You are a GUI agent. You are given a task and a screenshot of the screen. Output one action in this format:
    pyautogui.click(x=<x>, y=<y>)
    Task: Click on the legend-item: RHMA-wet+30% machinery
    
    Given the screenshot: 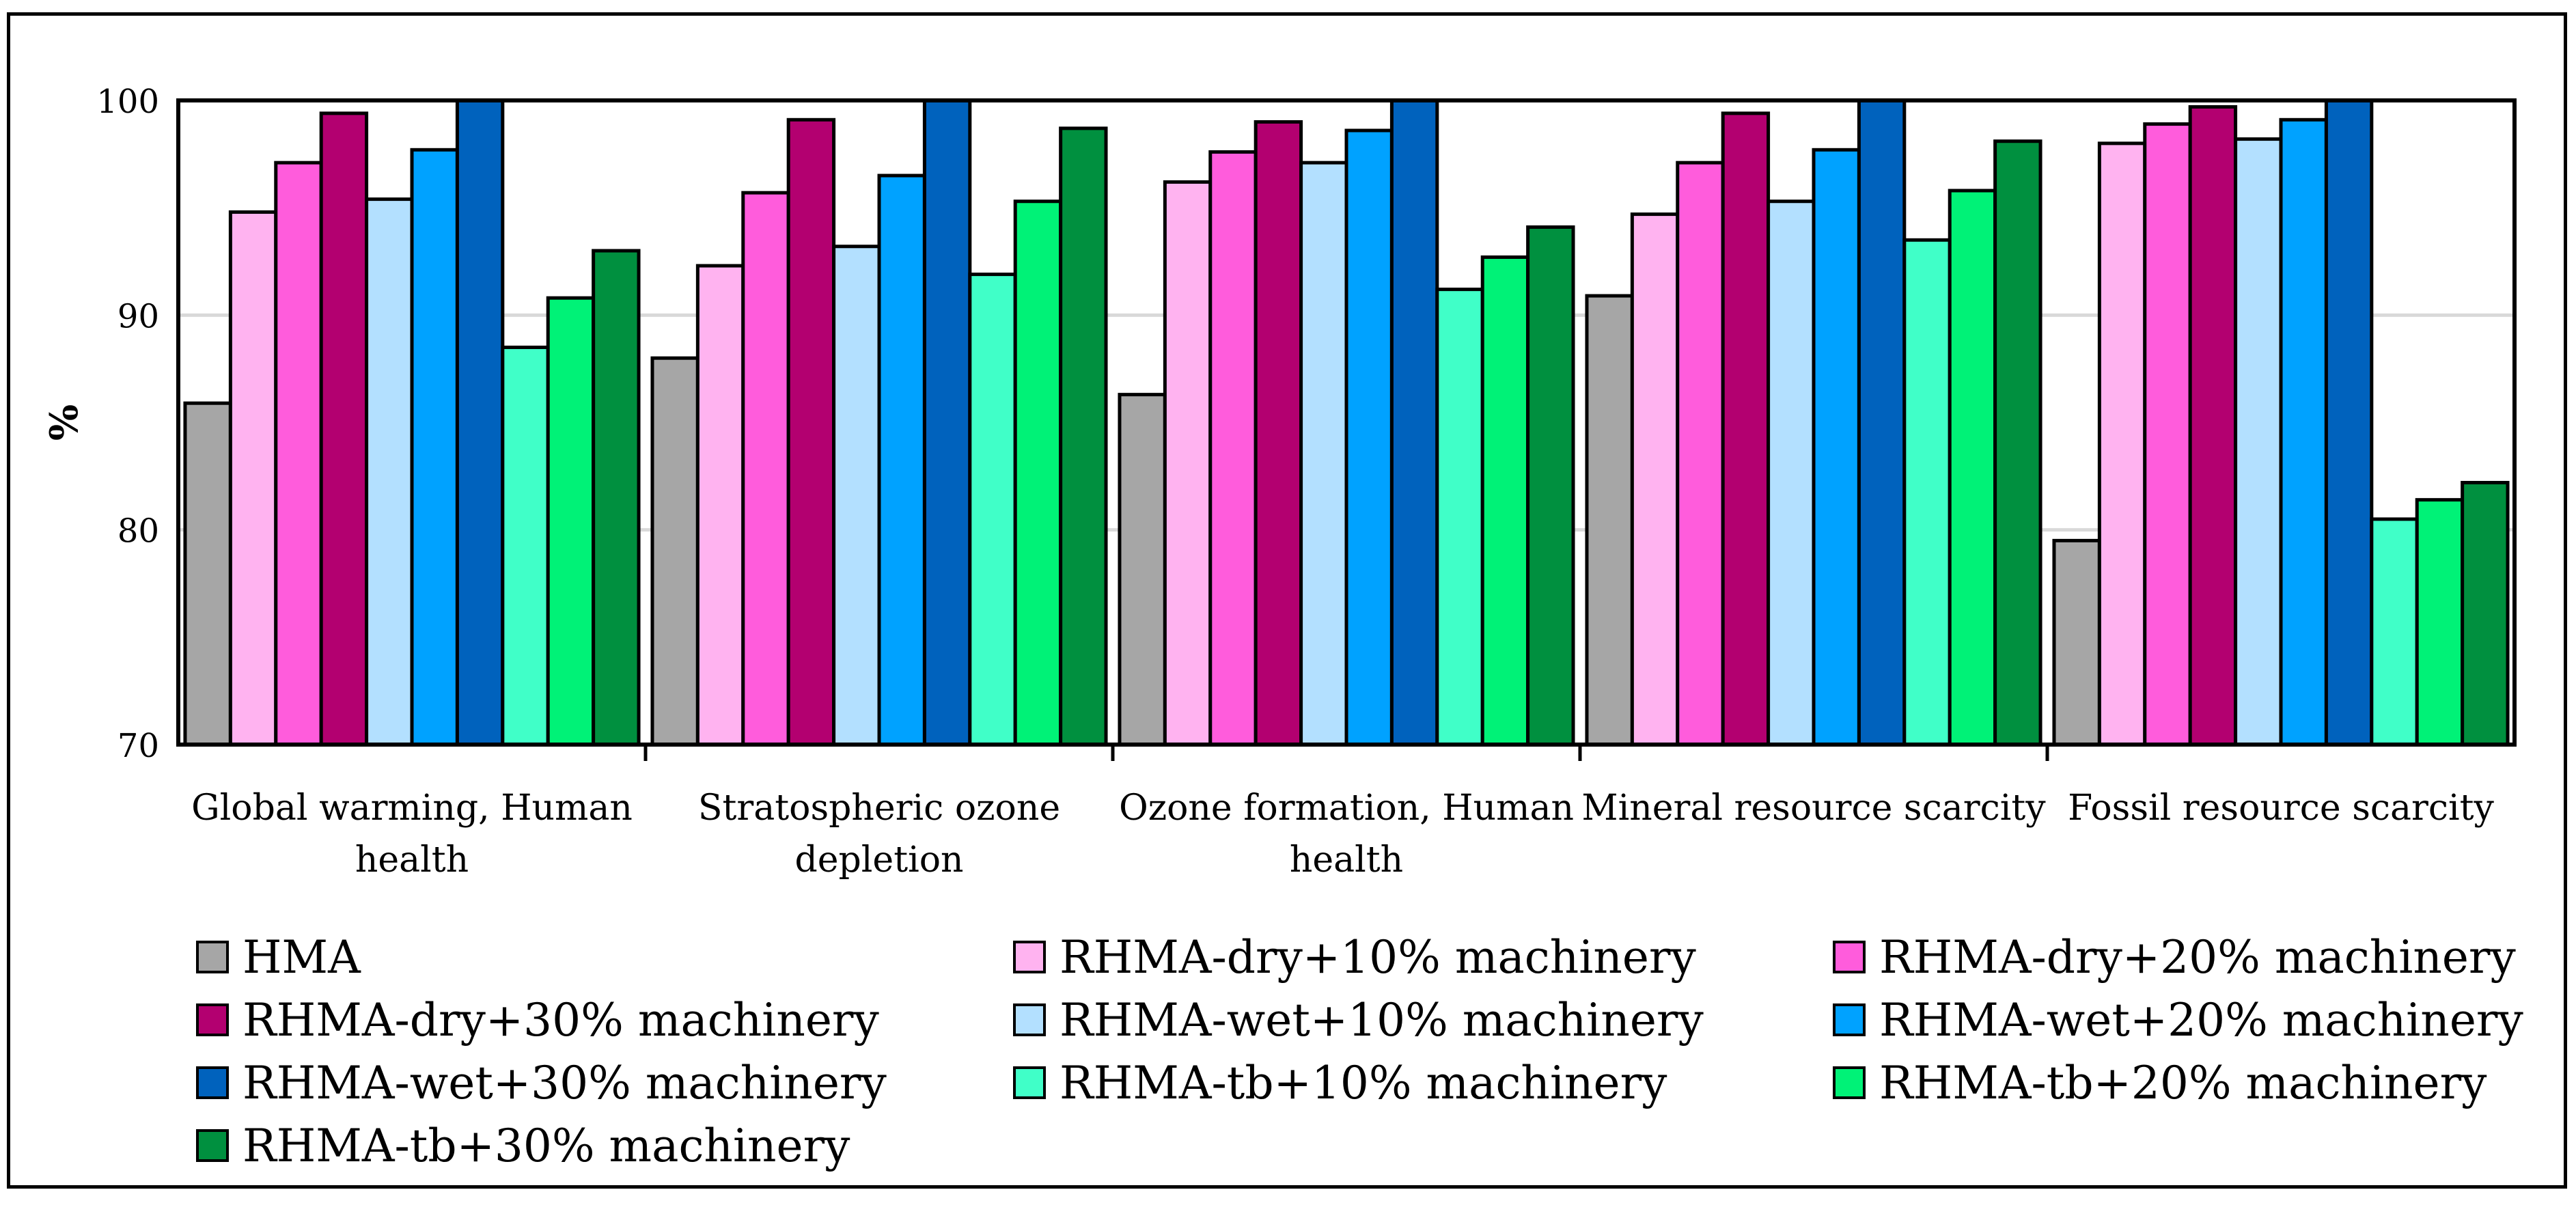 What is the action you would take?
    pyautogui.click(x=541, y=1082)
    